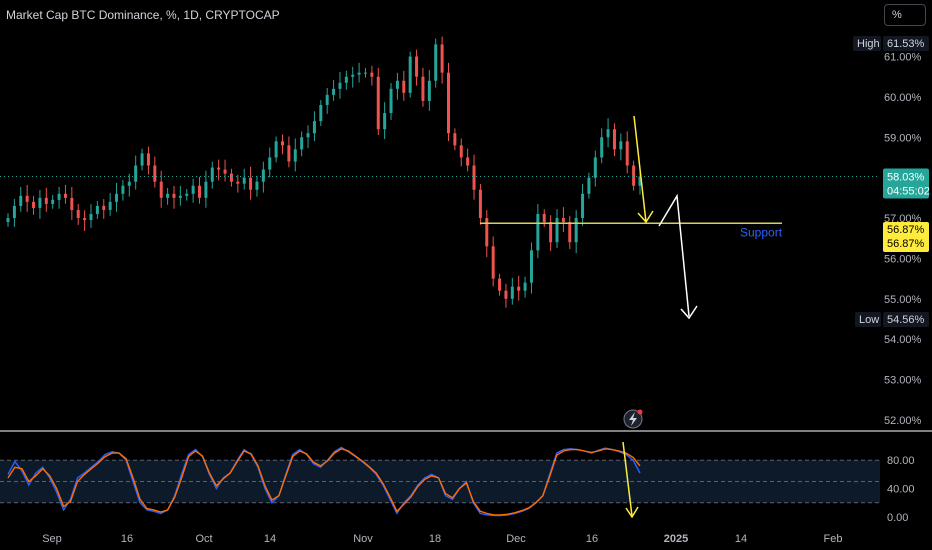  I want to click on stoch-tick-label: 40.00, so click(901, 490).